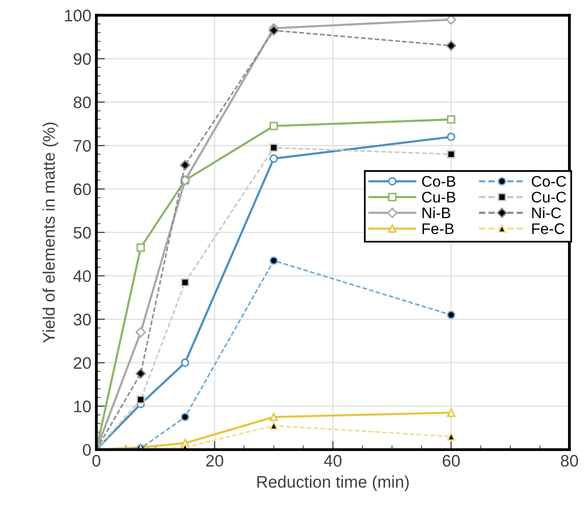 This screenshot has width=584, height=508. What do you see at coordinates (549, 197) in the screenshot?
I see `legend-label: Cu-C` at bounding box center [549, 197].